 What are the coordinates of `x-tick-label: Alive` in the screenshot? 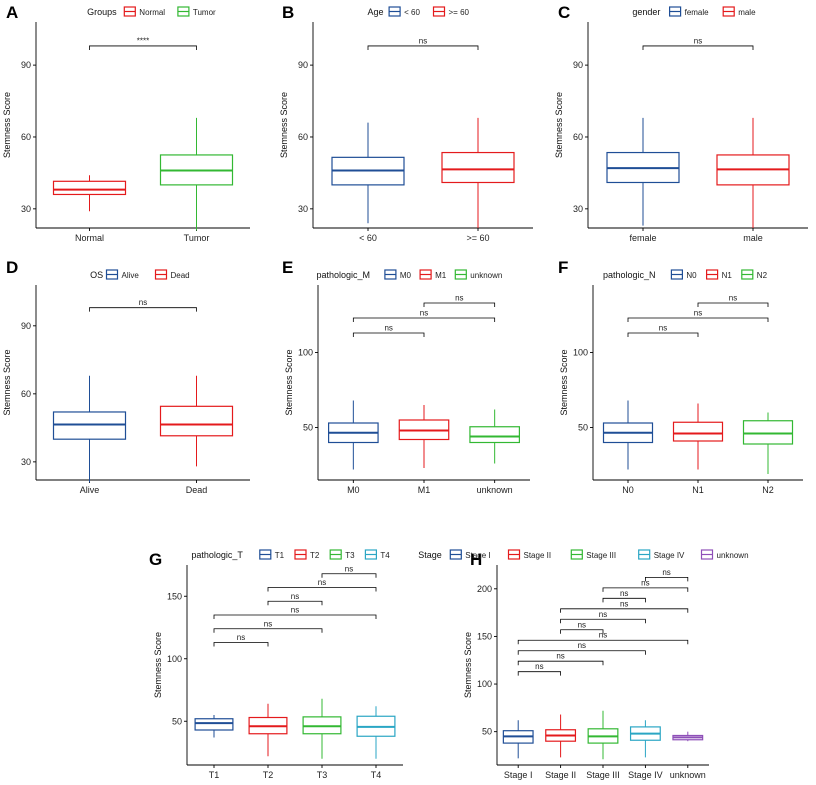 It's located at (90, 490).